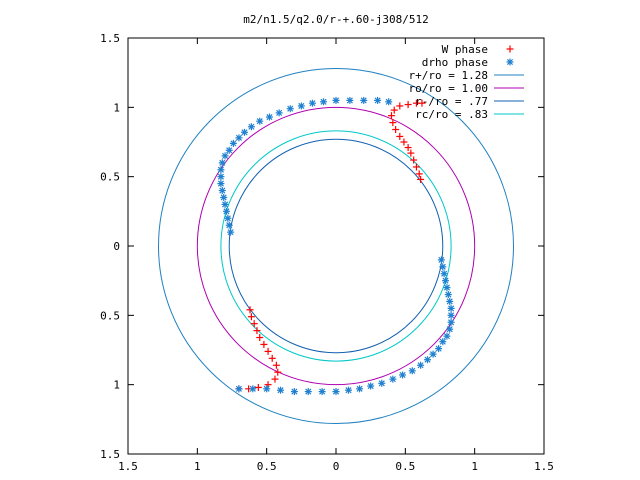 The height and width of the screenshot is (480, 640). What do you see at coordinates (544, 466) in the screenshot?
I see `x-tick-label-6: 1.5` at bounding box center [544, 466].